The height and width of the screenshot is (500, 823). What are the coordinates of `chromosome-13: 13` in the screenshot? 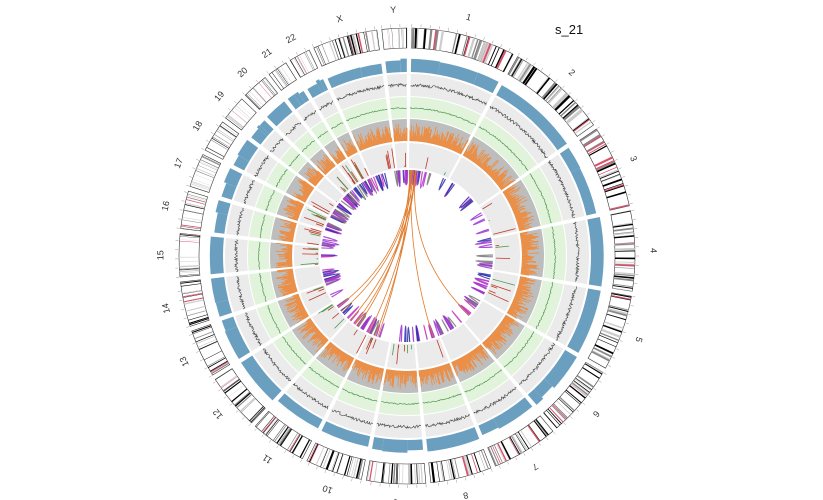 It's located at (254, 331).